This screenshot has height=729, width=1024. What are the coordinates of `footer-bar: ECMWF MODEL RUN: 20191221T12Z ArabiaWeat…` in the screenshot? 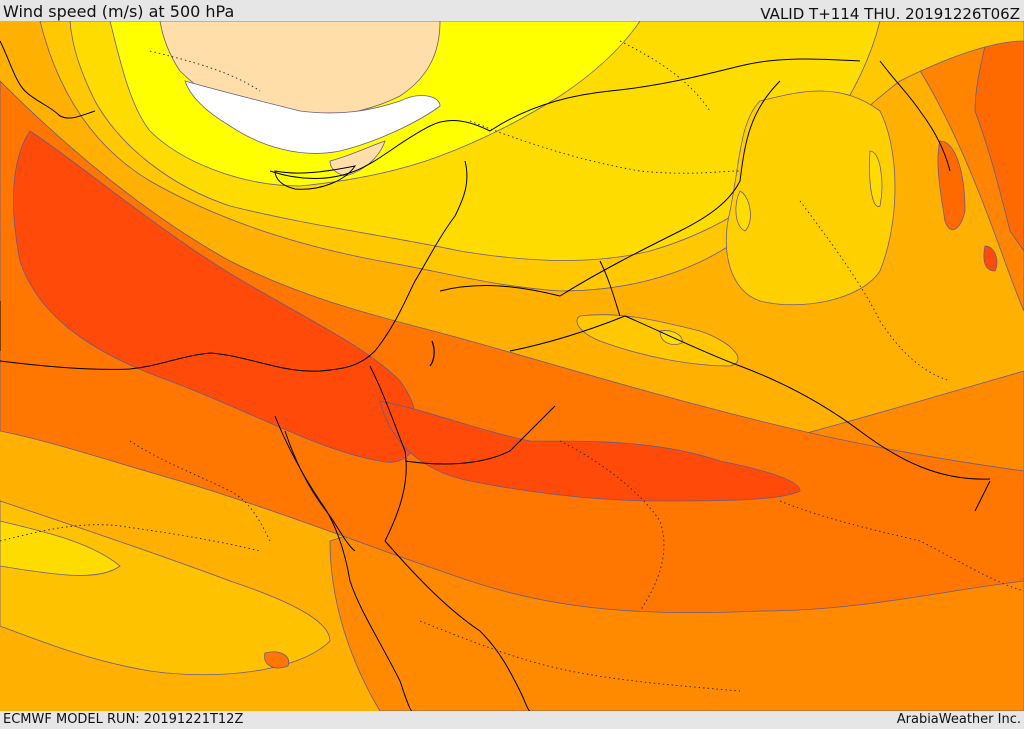 It's located at (512, 720).